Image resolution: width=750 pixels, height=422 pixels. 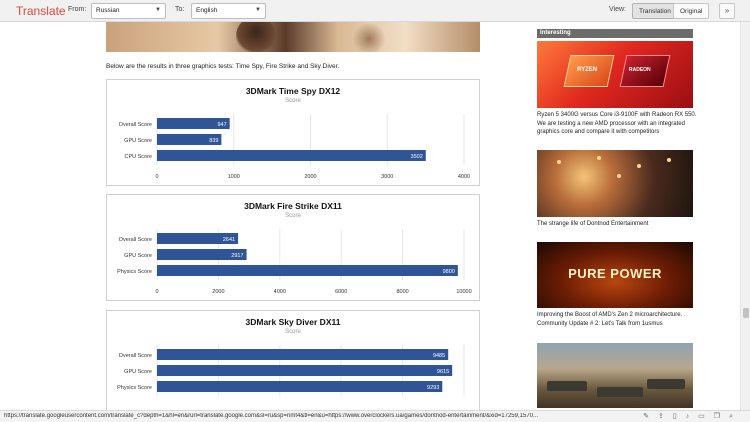 What do you see at coordinates (108, 10) in the screenshot?
I see `from-language-value: Russian` at bounding box center [108, 10].